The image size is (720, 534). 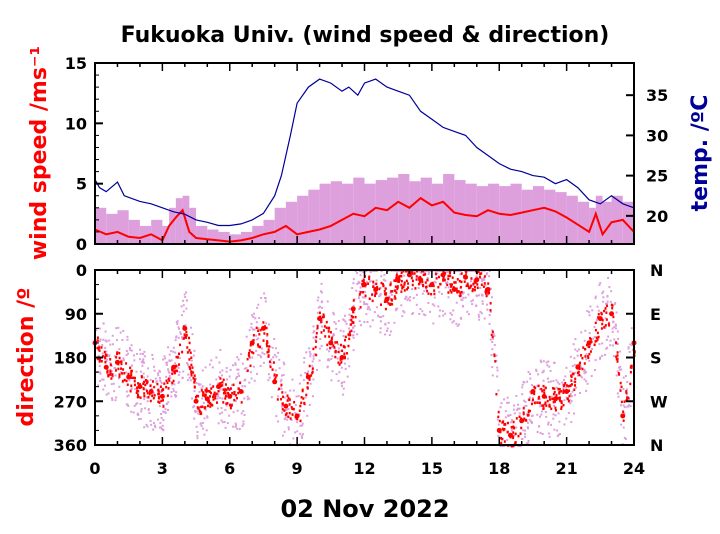 What do you see at coordinates (162, 468) in the screenshot?
I see `hour-tick-label: 3` at bounding box center [162, 468].